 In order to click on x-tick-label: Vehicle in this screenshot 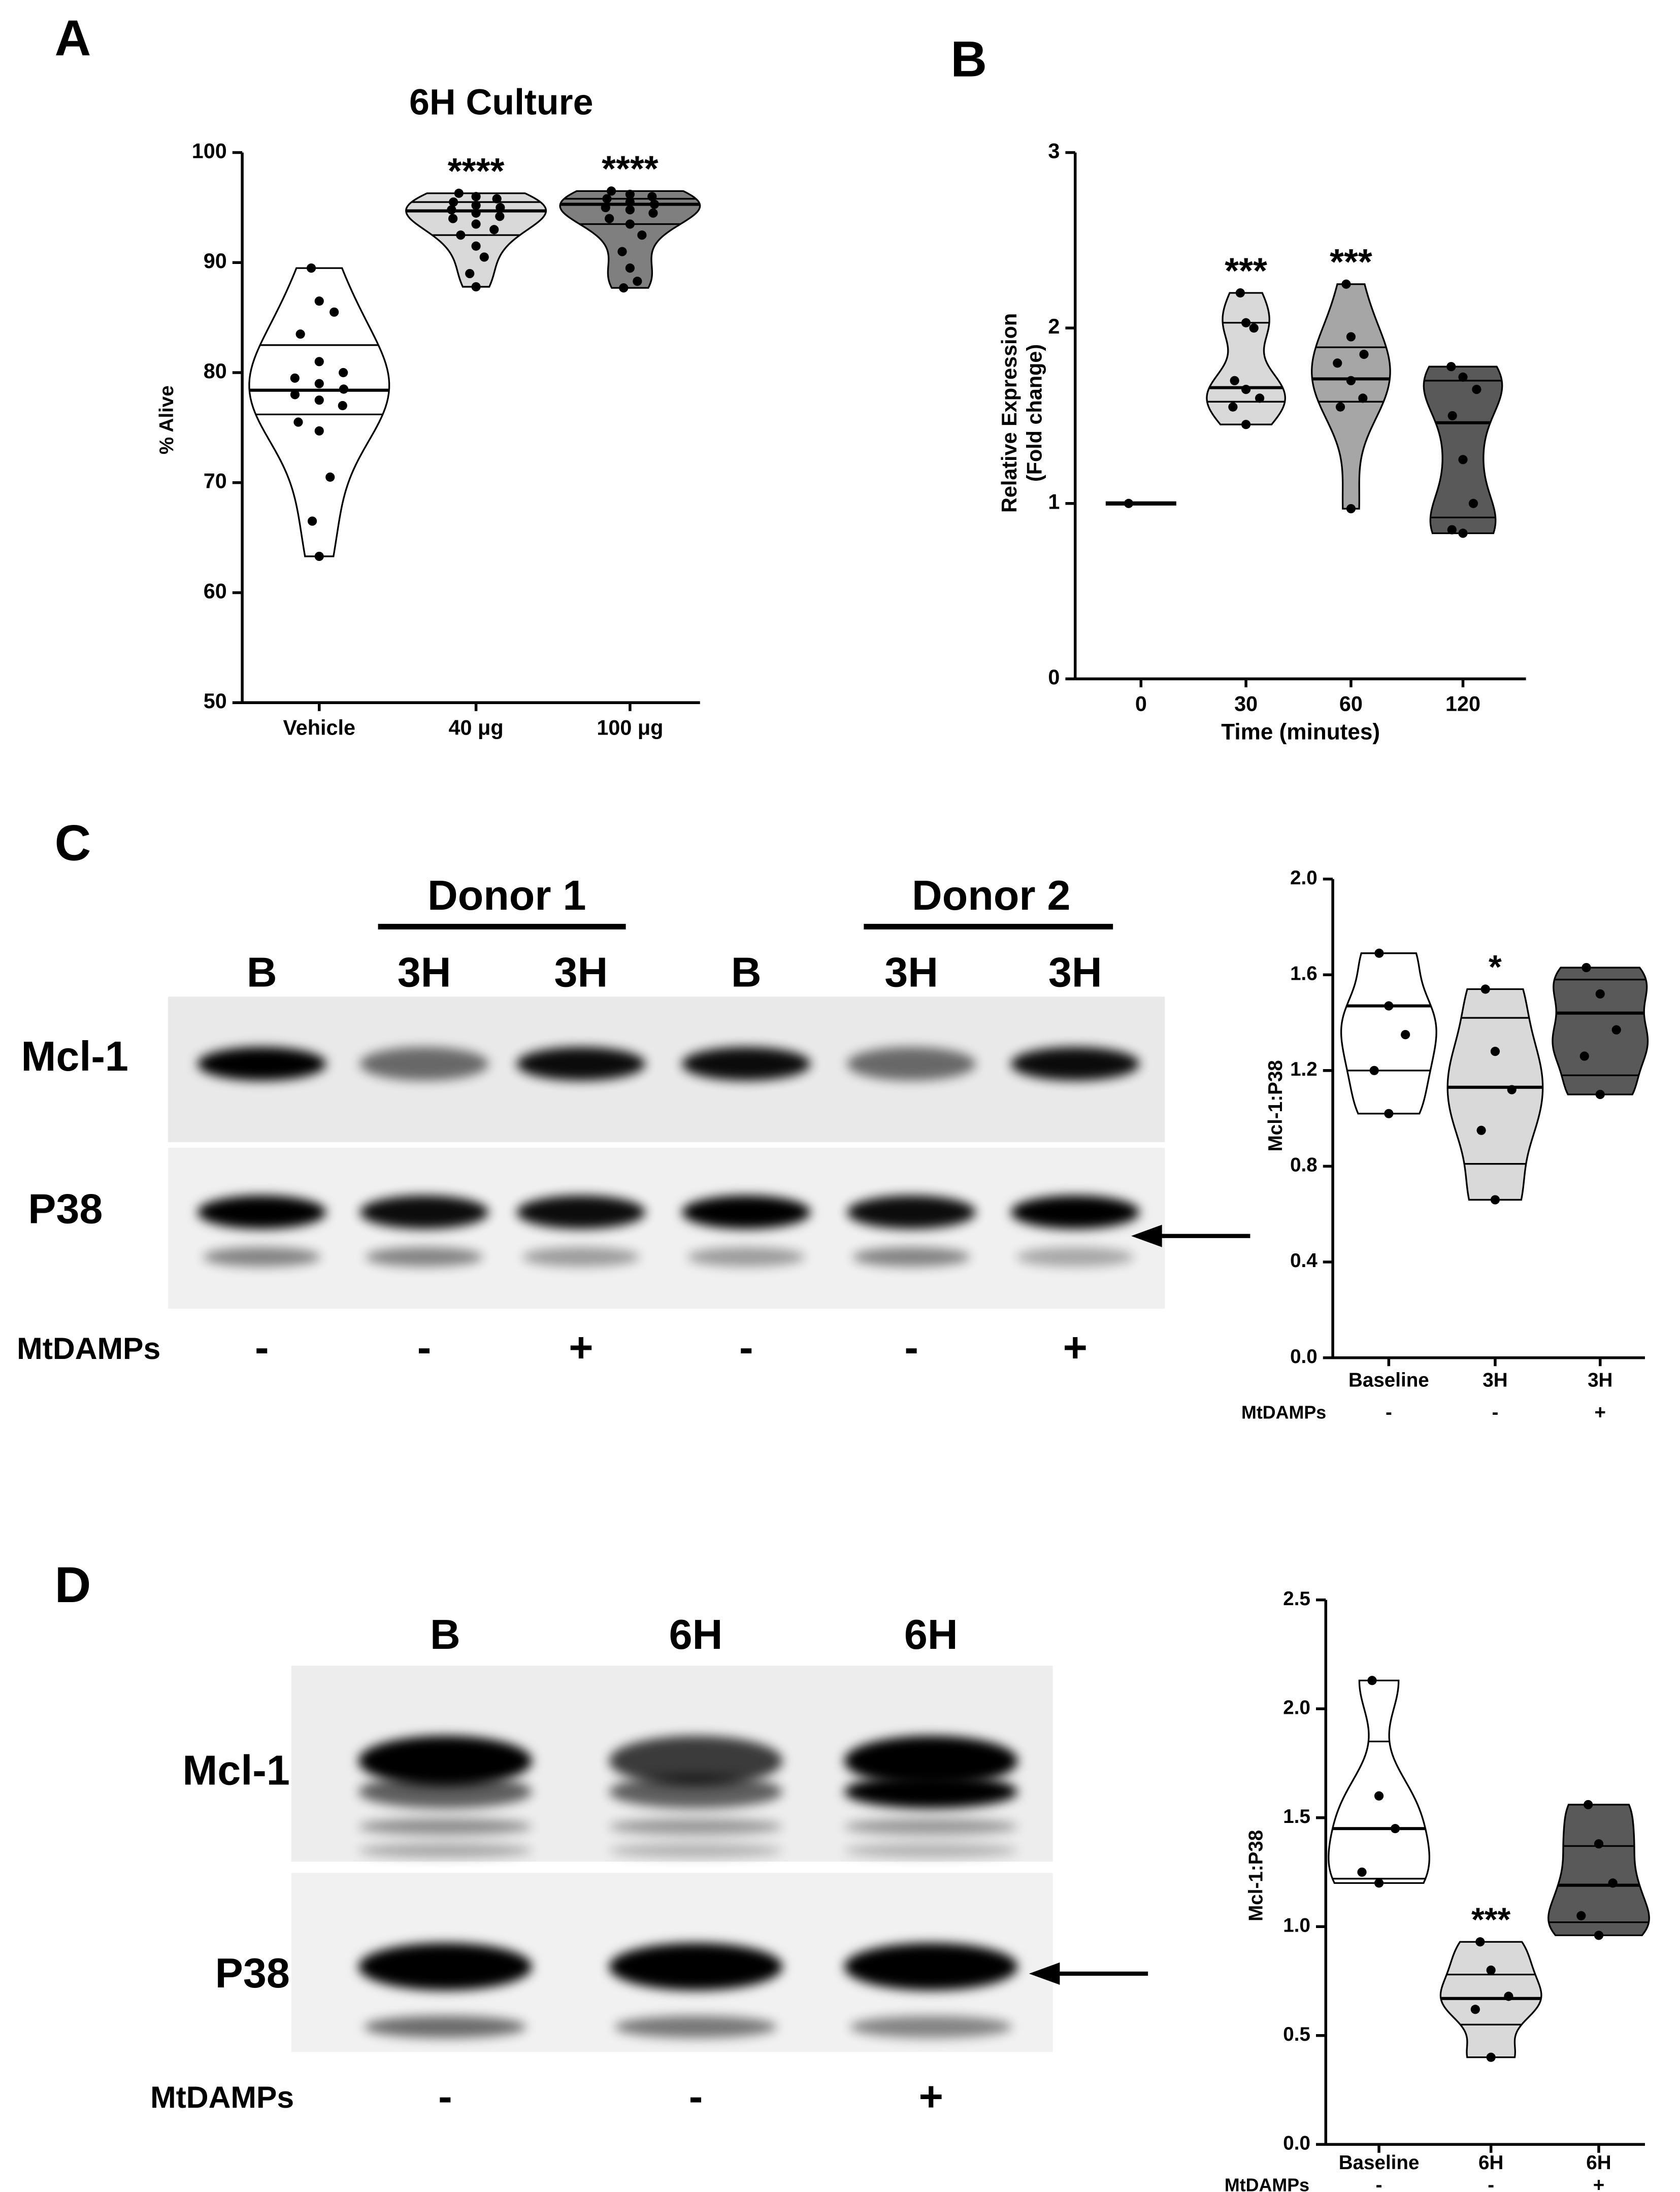, I will do `click(319, 727)`.